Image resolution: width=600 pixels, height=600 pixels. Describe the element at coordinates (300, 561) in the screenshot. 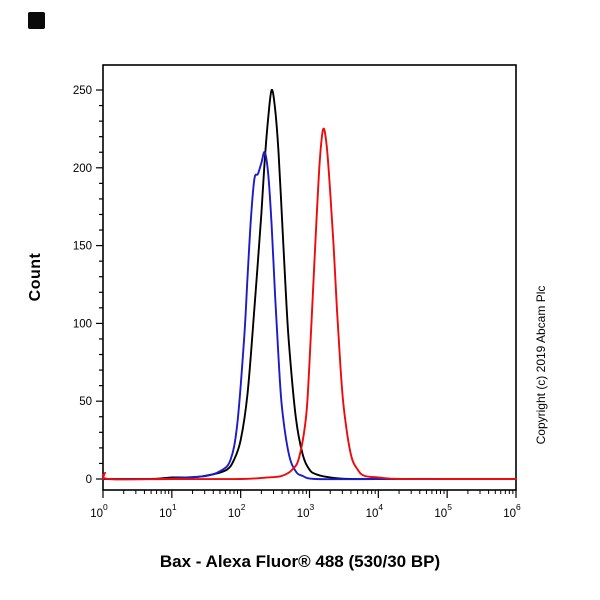

I see `x-axis-title: Bax - Alexa Fluor® 488 (530/30 BP)` at that location.